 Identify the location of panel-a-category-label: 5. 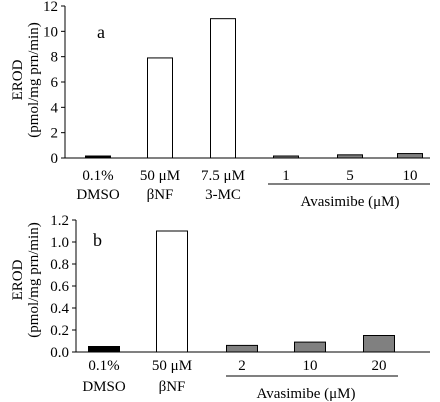
(350, 176).